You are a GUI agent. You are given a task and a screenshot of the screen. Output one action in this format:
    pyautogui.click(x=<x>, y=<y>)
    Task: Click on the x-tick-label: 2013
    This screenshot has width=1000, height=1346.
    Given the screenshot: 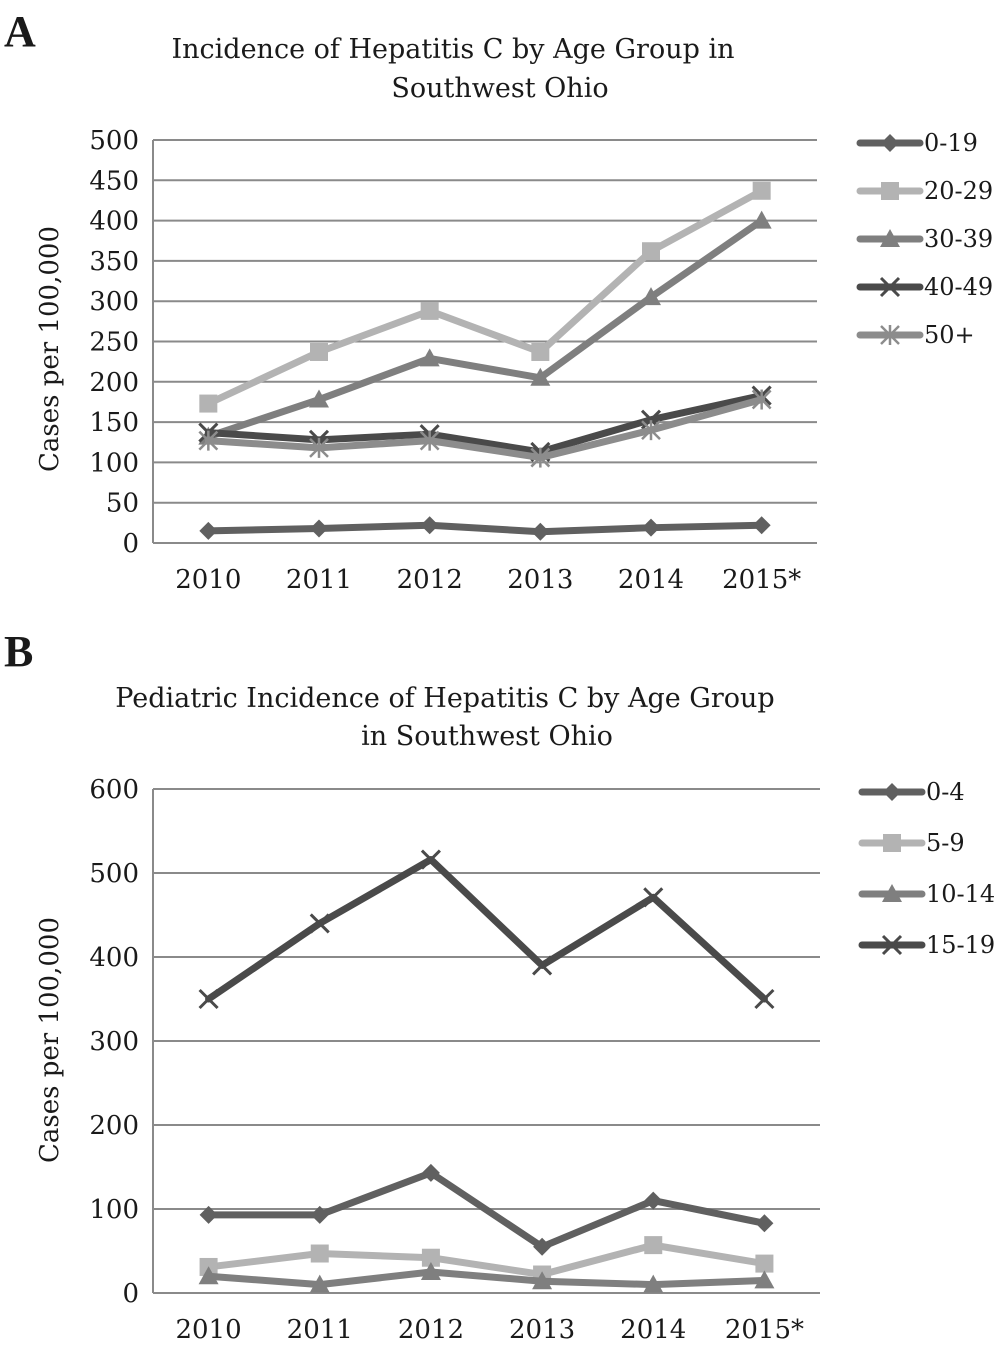 What is the action you would take?
    pyautogui.click(x=542, y=1330)
    